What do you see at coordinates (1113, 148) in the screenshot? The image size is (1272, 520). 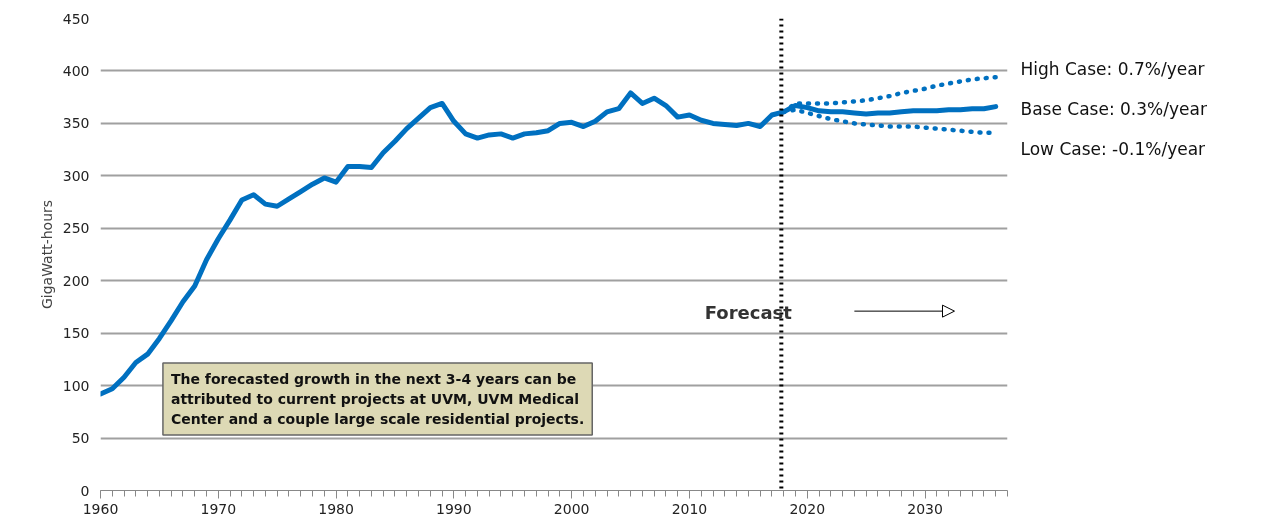 I see `series-label: Low Case: -0.1%/year` at bounding box center [1113, 148].